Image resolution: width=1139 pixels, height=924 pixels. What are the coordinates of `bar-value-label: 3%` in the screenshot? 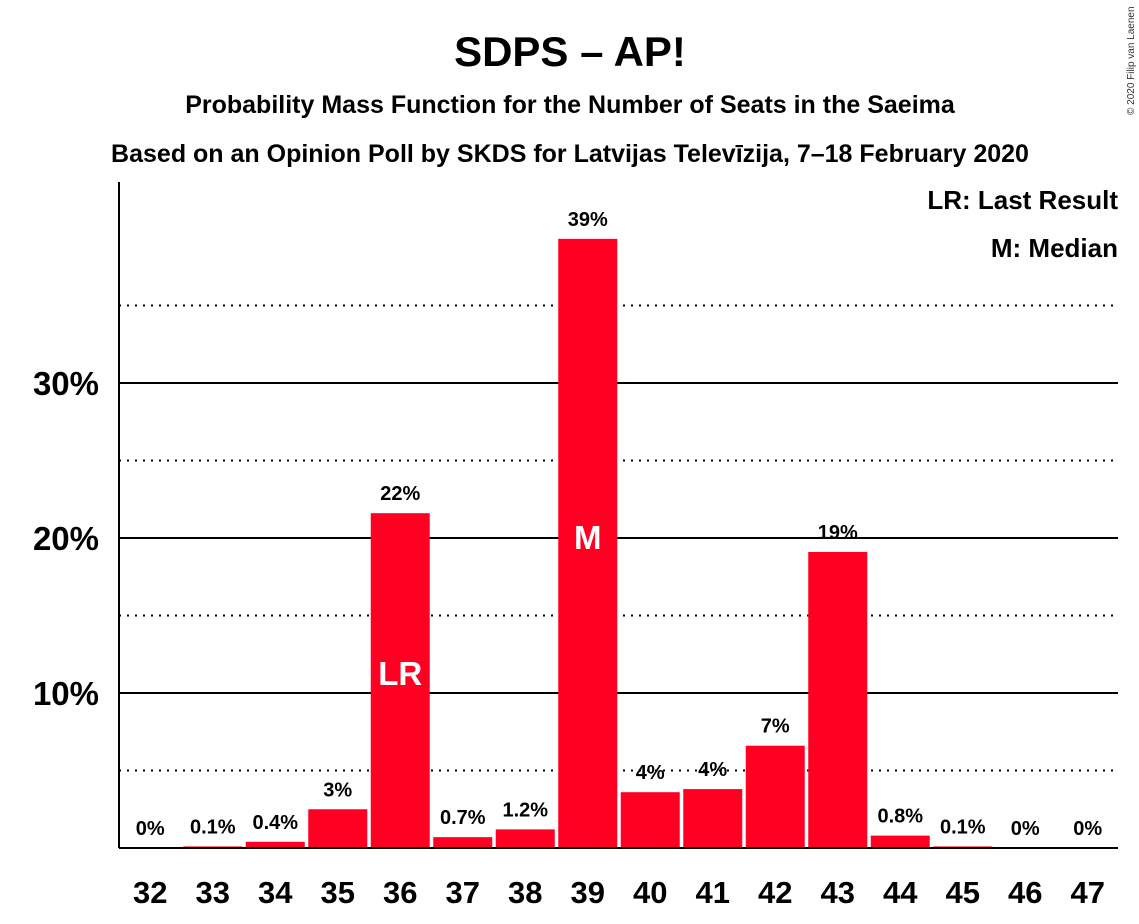 It's located at (337, 790).